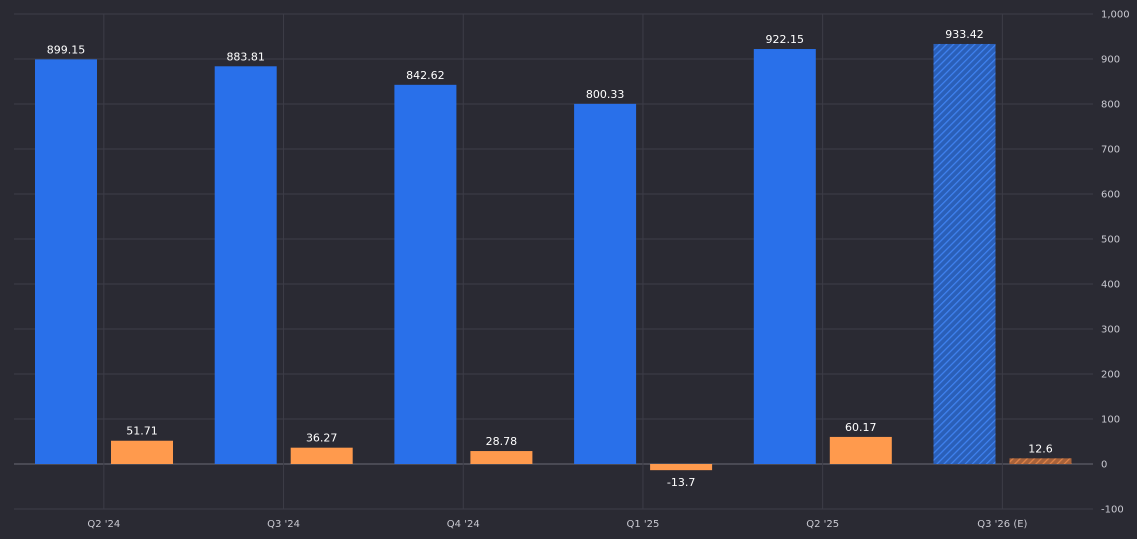  I want to click on y-tick-label: 100, so click(1110, 420).